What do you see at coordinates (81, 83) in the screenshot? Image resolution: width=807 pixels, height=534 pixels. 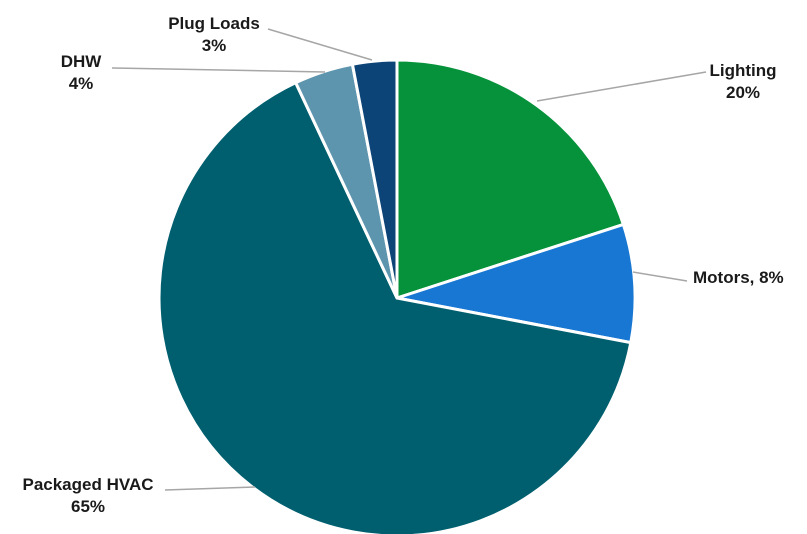 I see `data-label-percent: 4%` at bounding box center [81, 83].